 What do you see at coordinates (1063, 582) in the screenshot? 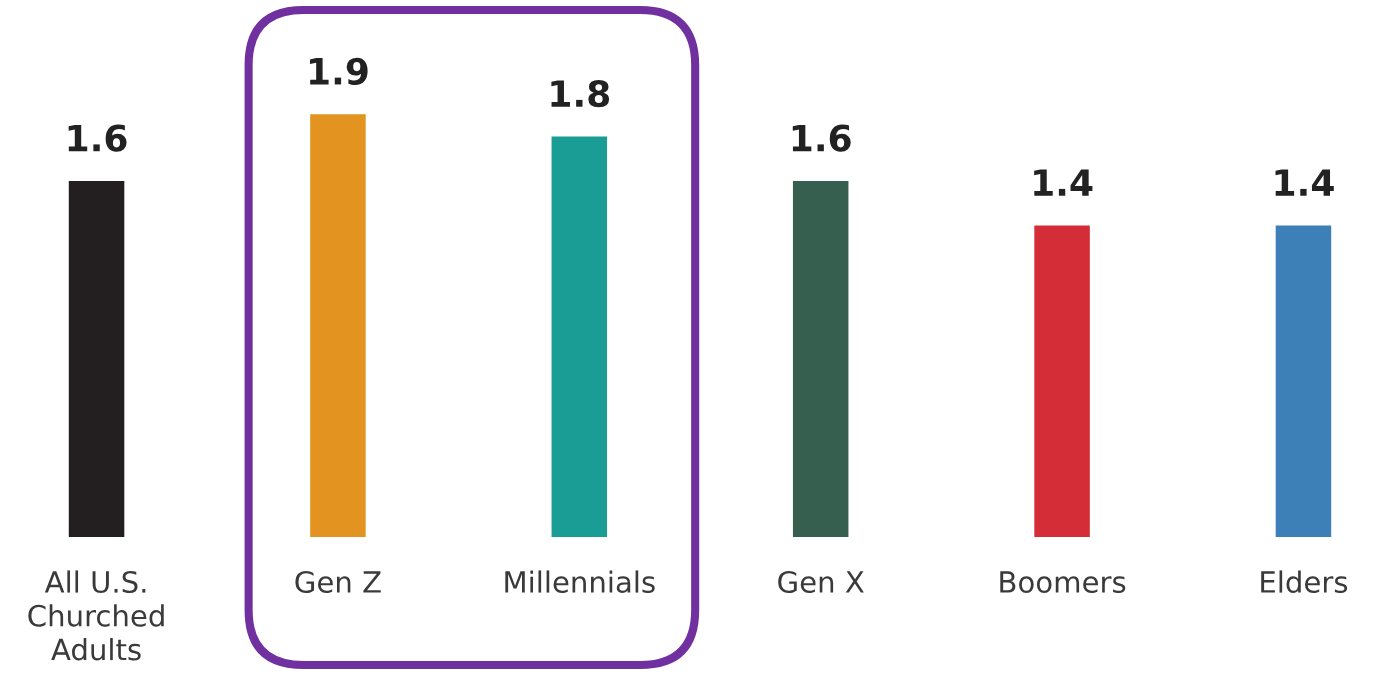
I see `x-tick-label: Boomers` at bounding box center [1063, 582].